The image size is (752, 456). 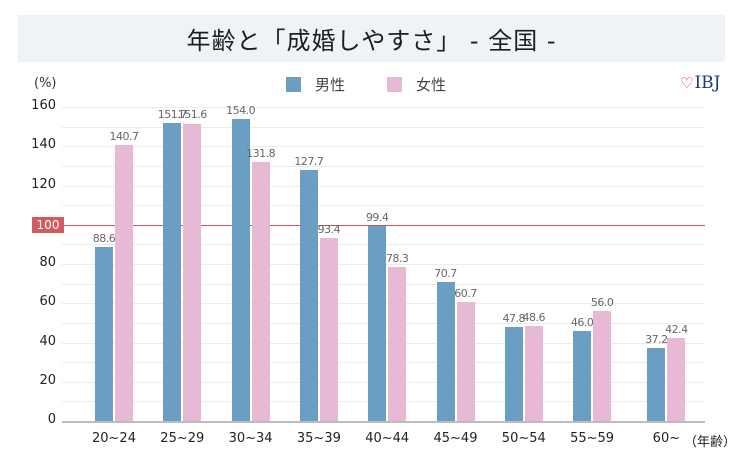 What do you see at coordinates (182, 438) in the screenshot?
I see `x-tick-label: 25~29` at bounding box center [182, 438].